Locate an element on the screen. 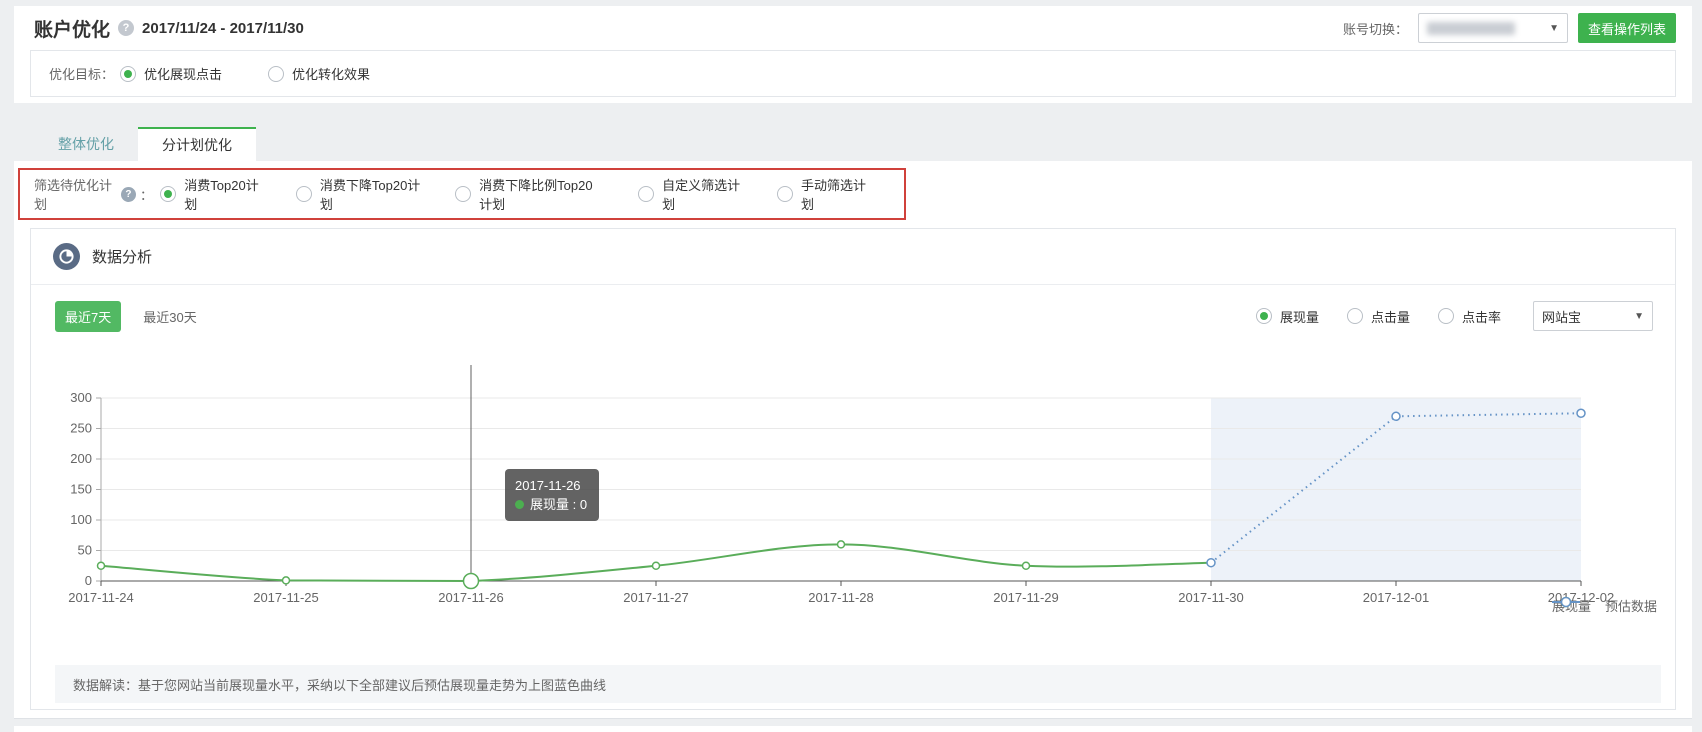 This screenshot has height=732, width=1702. chart-controls: 最近7天 最近30天 展现量 点击量 点击率 网站宝 ▼ is located at coordinates (853, 316).